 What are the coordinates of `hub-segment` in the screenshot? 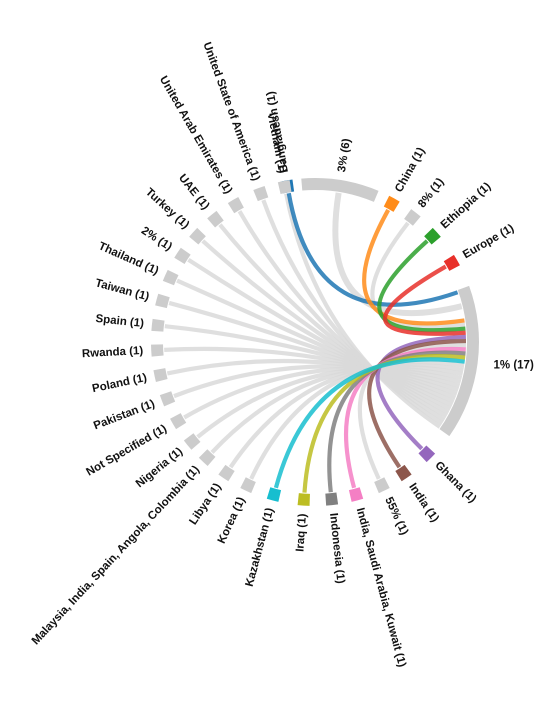 It's located at (459, 361).